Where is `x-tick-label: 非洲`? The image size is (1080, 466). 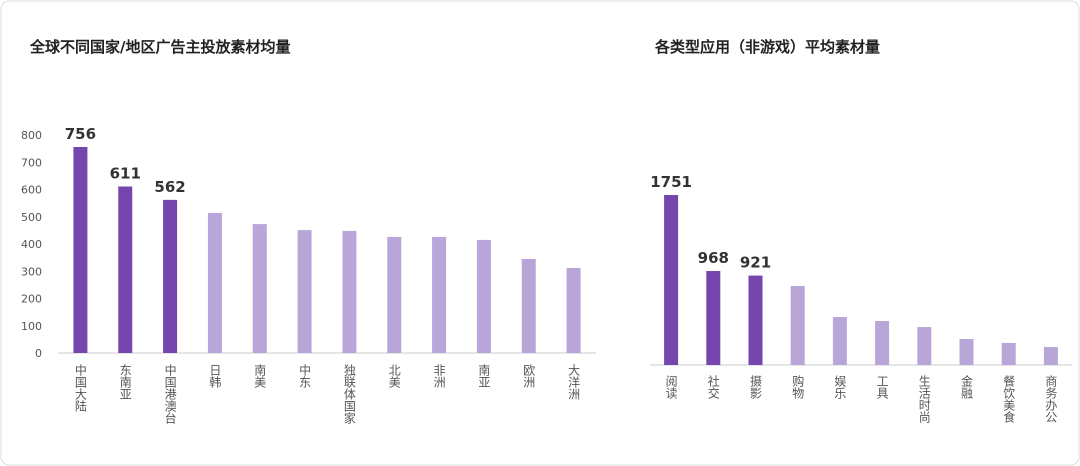 x-tick-label: 非洲 is located at coordinates (439, 376).